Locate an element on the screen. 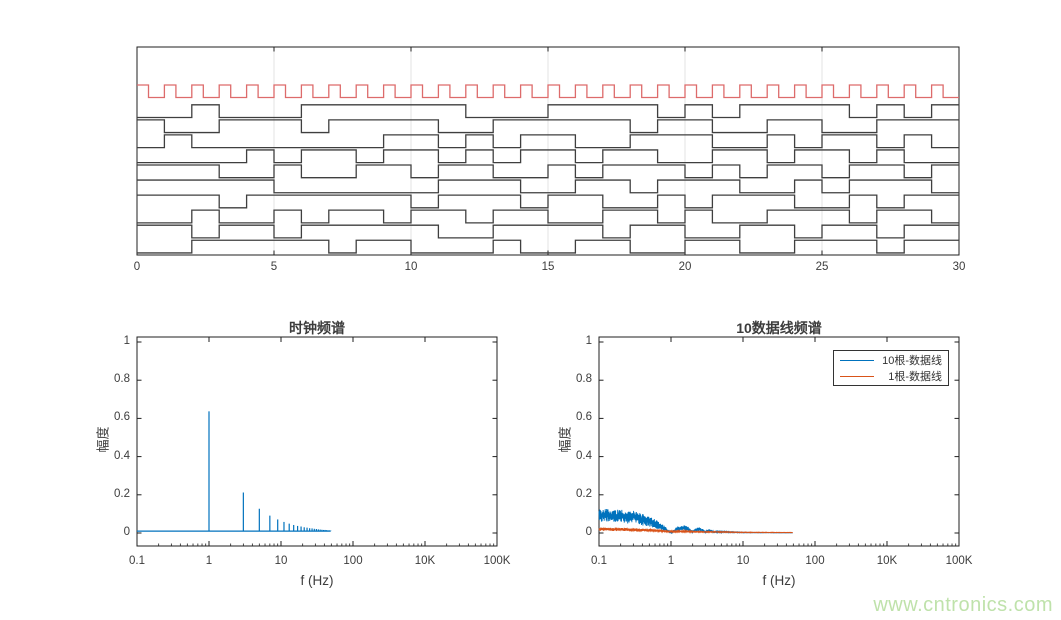 The image size is (1061, 620). legend-label: 10根-数据线 is located at coordinates (912, 361).